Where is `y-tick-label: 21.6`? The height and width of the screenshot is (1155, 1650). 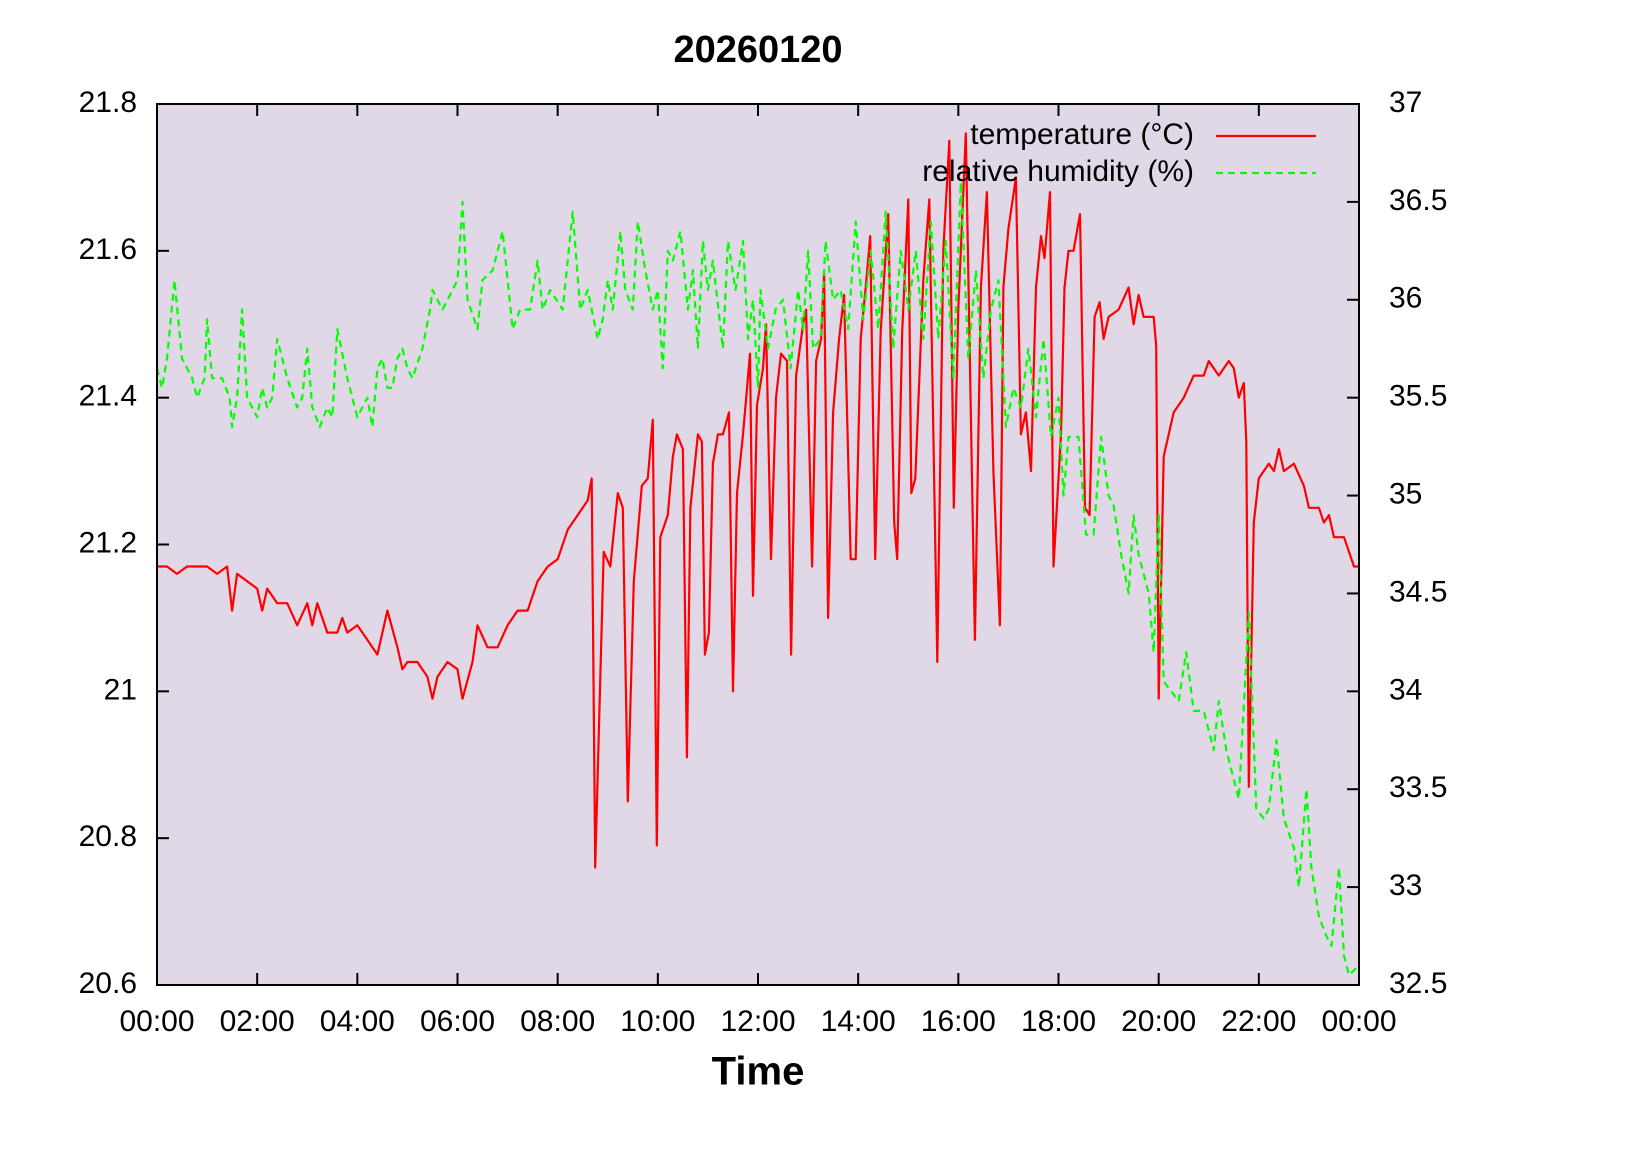
y-tick-label: 21.6 is located at coordinates (108, 249).